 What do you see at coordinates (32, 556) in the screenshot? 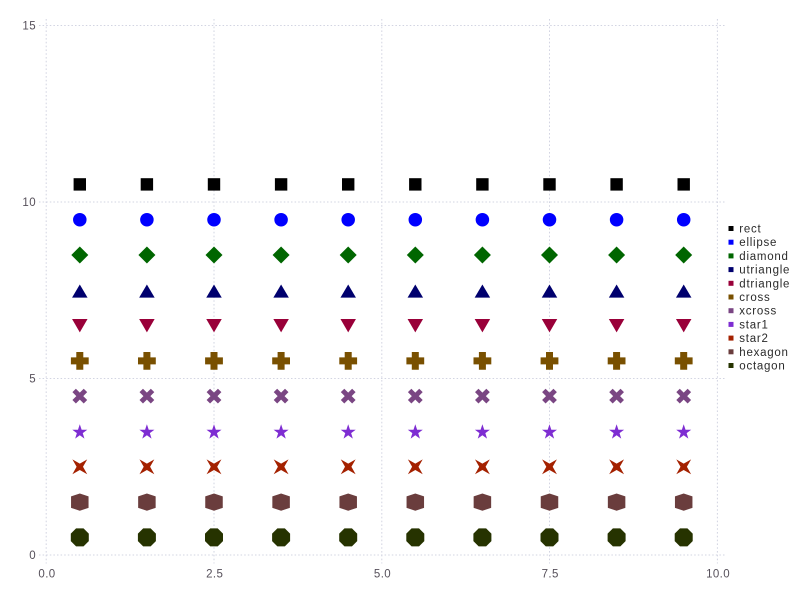
I see `svg-text: 0` at bounding box center [32, 556].